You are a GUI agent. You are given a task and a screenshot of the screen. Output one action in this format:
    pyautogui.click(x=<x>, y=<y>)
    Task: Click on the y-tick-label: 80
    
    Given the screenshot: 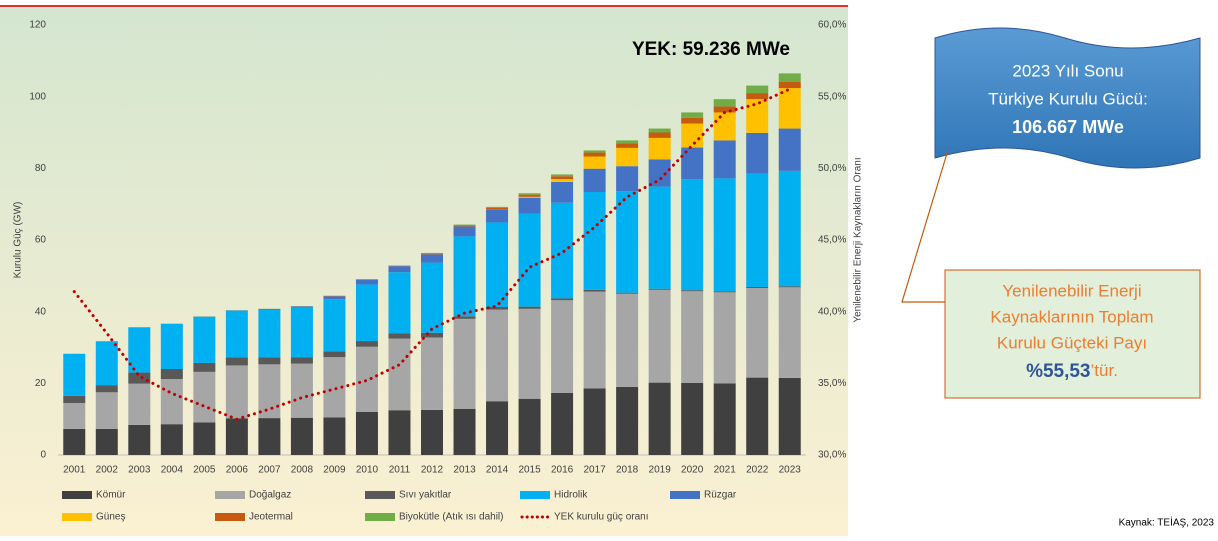 What is the action you would take?
    pyautogui.click(x=41, y=168)
    